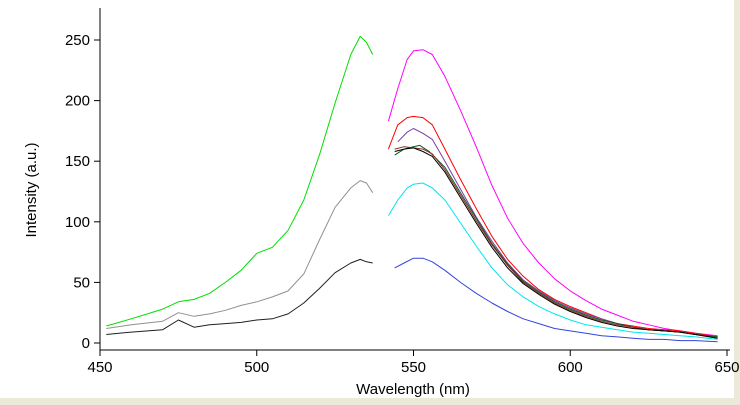 The image size is (740, 405). Describe the element at coordinates (77, 222) in the screenshot. I see `y-tick-label: 100` at that location.